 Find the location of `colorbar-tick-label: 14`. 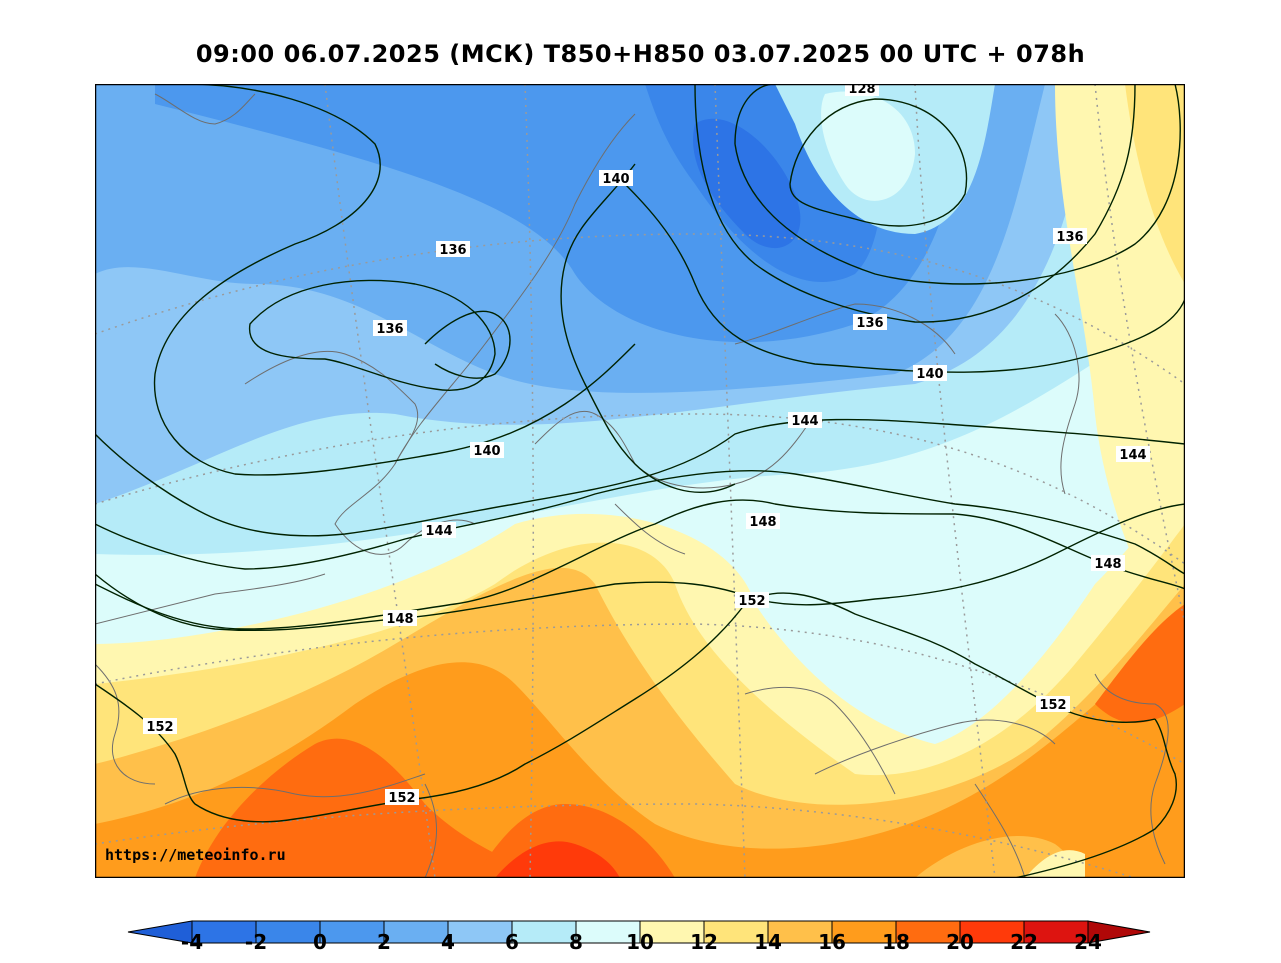

colorbar-tick-label: 14 is located at coordinates (768, 942).